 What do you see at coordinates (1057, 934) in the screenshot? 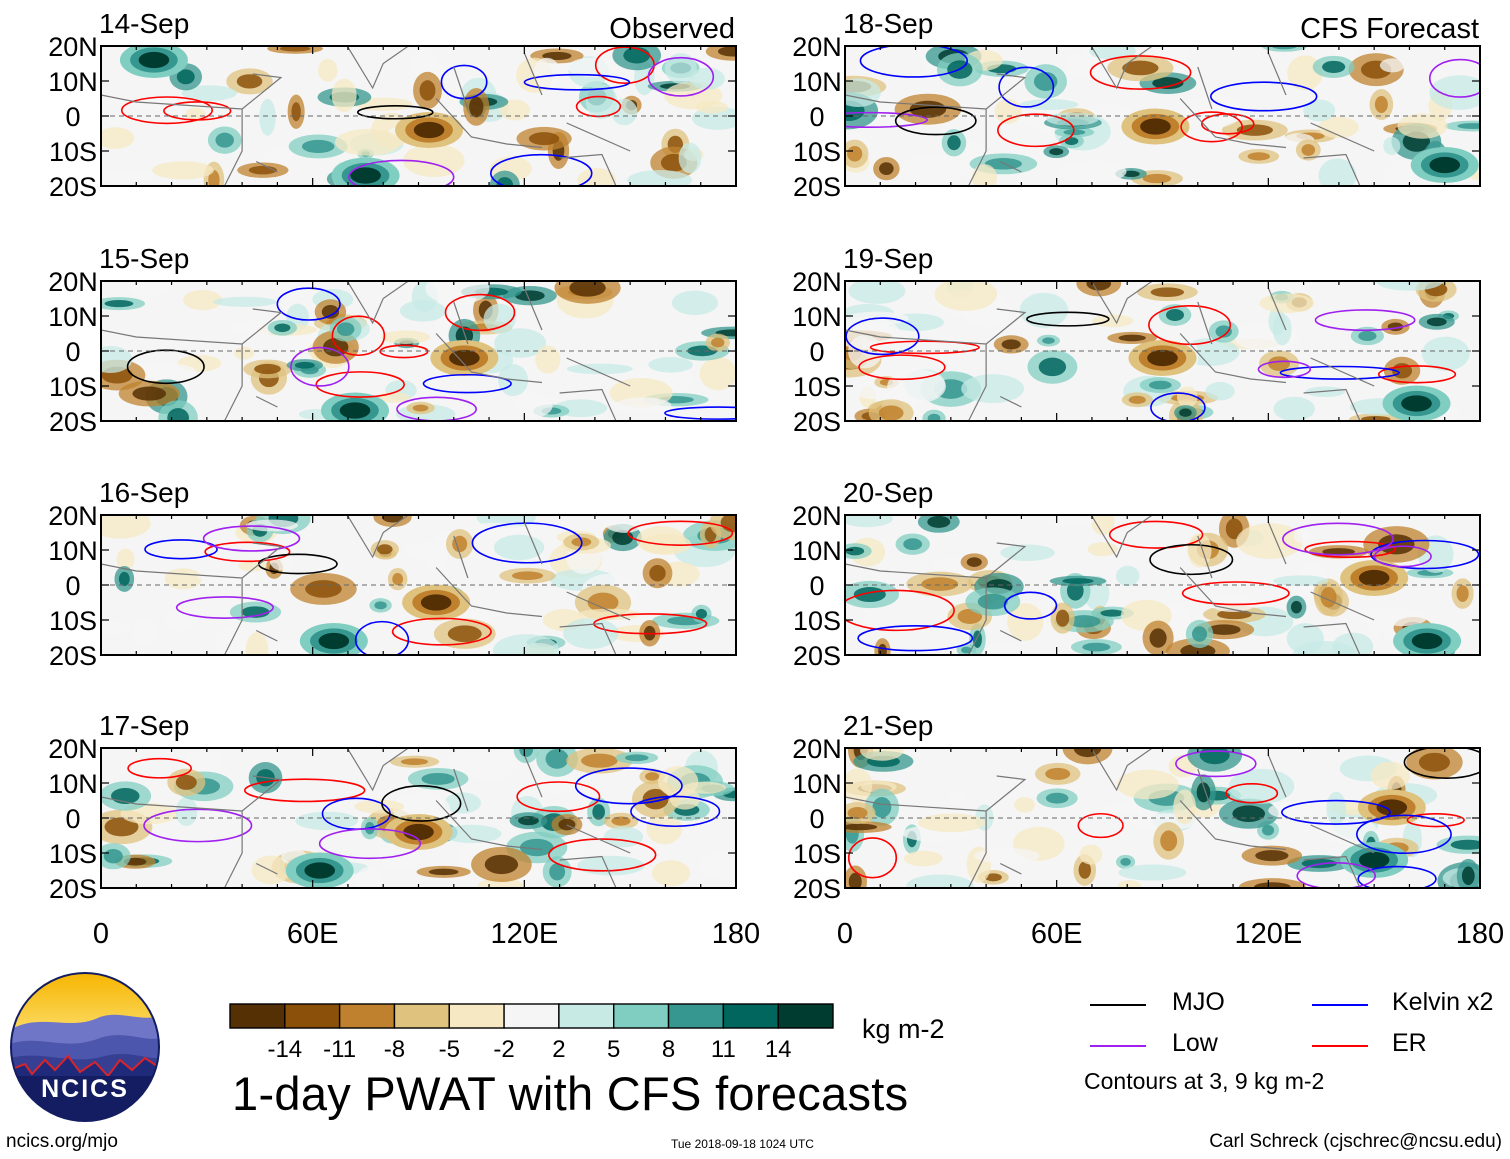
I see `x-tick-label: 60E` at bounding box center [1057, 934].